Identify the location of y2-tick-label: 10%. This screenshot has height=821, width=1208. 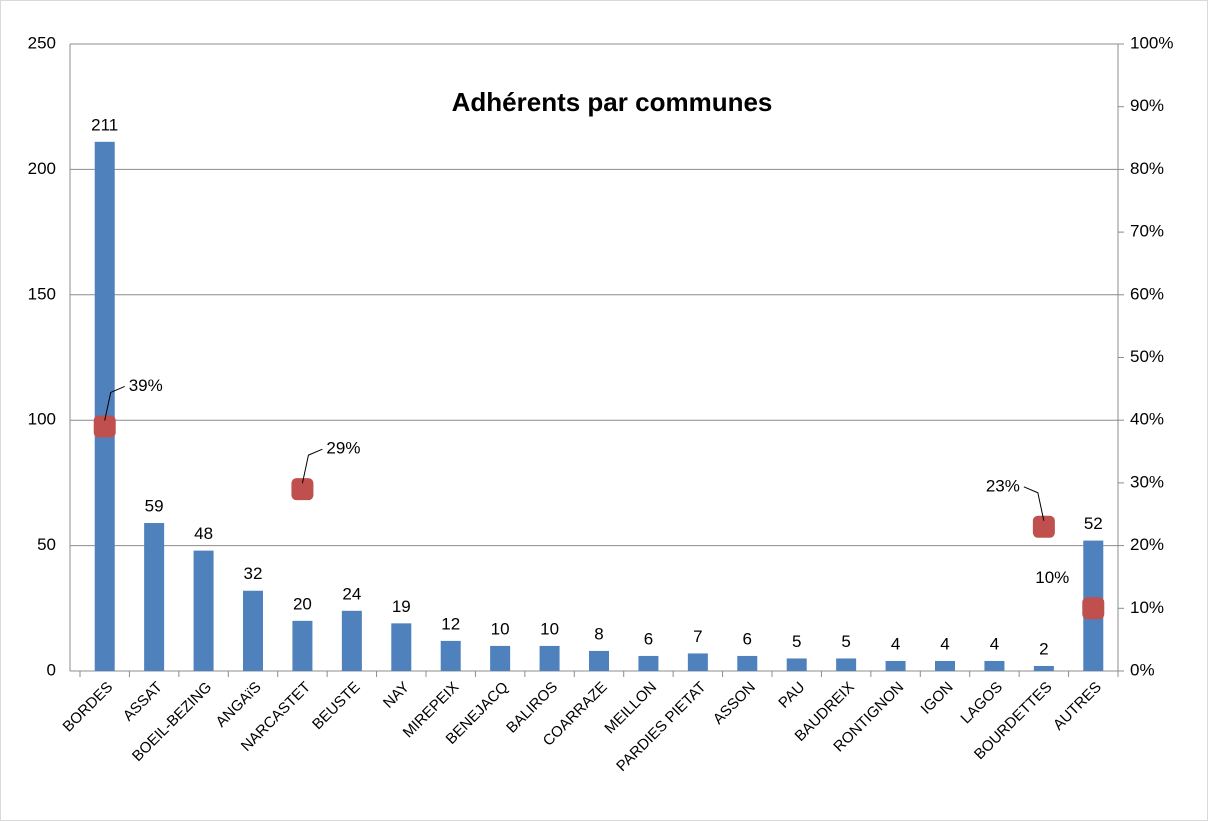
(1147, 607).